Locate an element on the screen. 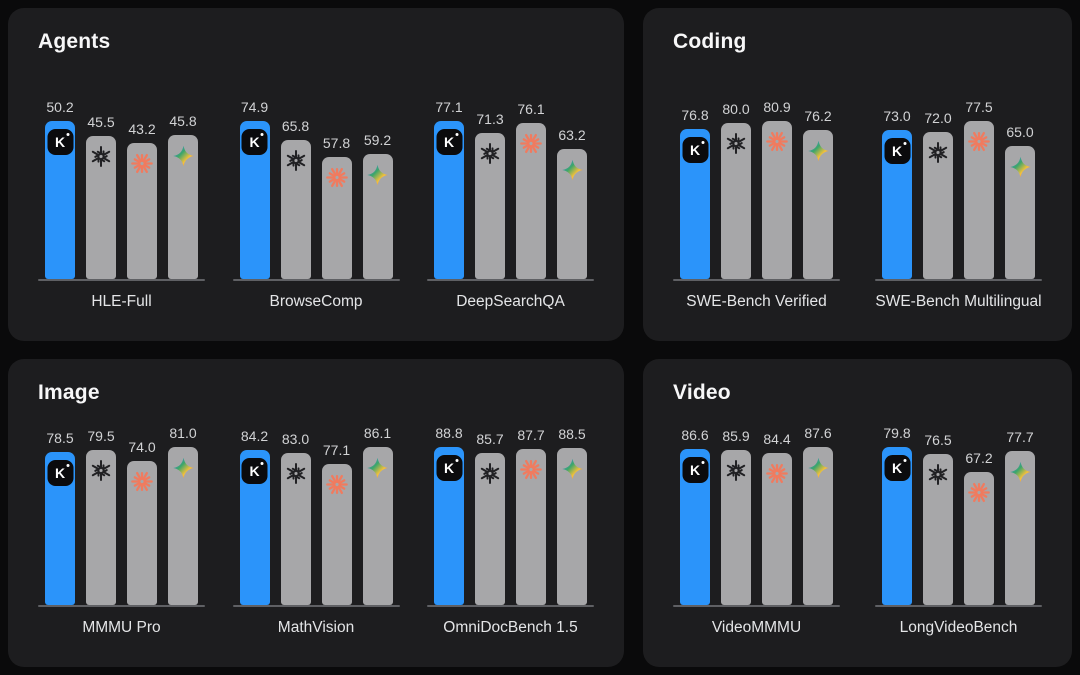 The image size is (1080, 675). bar-value-label: 86.1 is located at coordinates (377, 433).